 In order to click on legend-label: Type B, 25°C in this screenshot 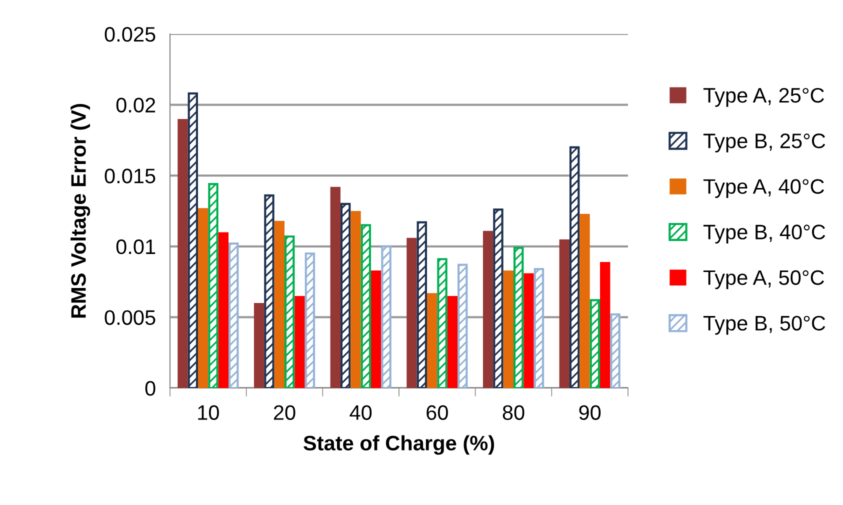, I will do `click(764, 143)`.